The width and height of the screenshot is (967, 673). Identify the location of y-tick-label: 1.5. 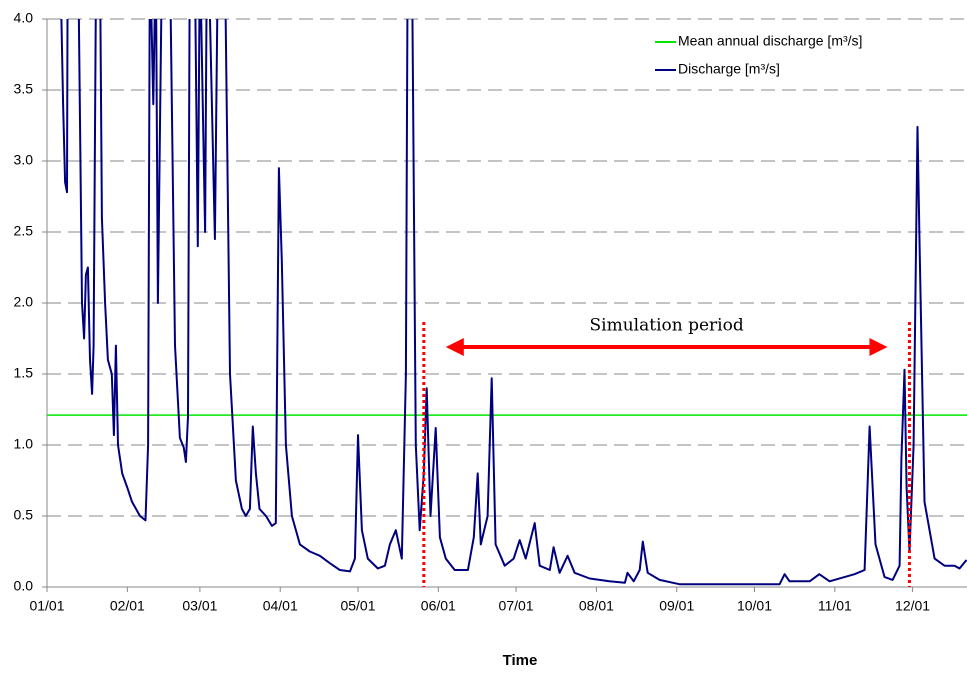
(24, 373).